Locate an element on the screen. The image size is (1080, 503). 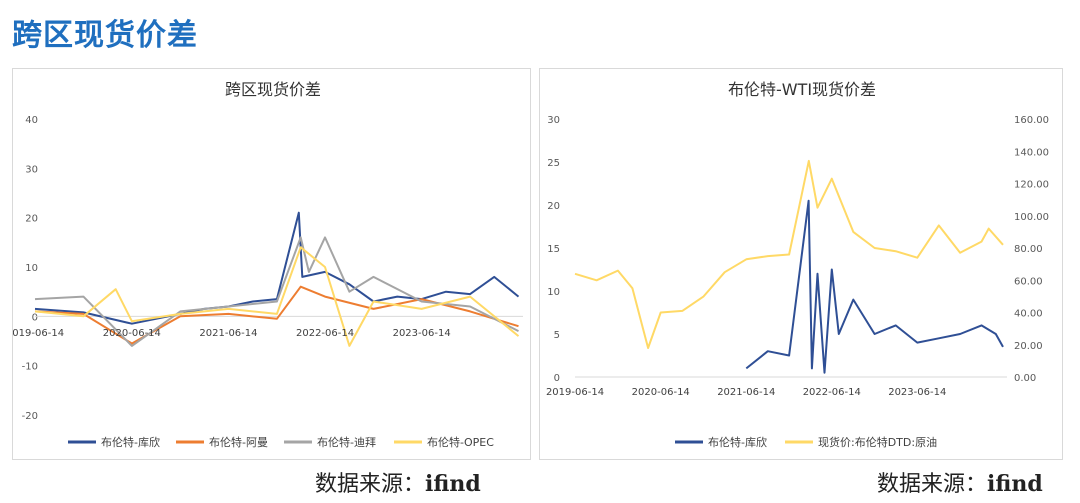
legend-label: 布伦特-迪拜 is located at coordinates (346, 442).